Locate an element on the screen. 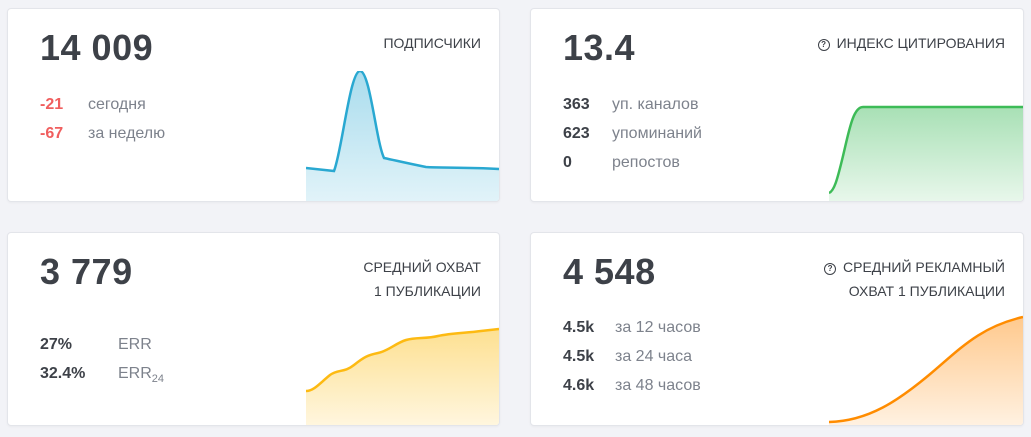 This screenshot has height=437, width=1031. stat-value: 32.4% is located at coordinates (63, 373).